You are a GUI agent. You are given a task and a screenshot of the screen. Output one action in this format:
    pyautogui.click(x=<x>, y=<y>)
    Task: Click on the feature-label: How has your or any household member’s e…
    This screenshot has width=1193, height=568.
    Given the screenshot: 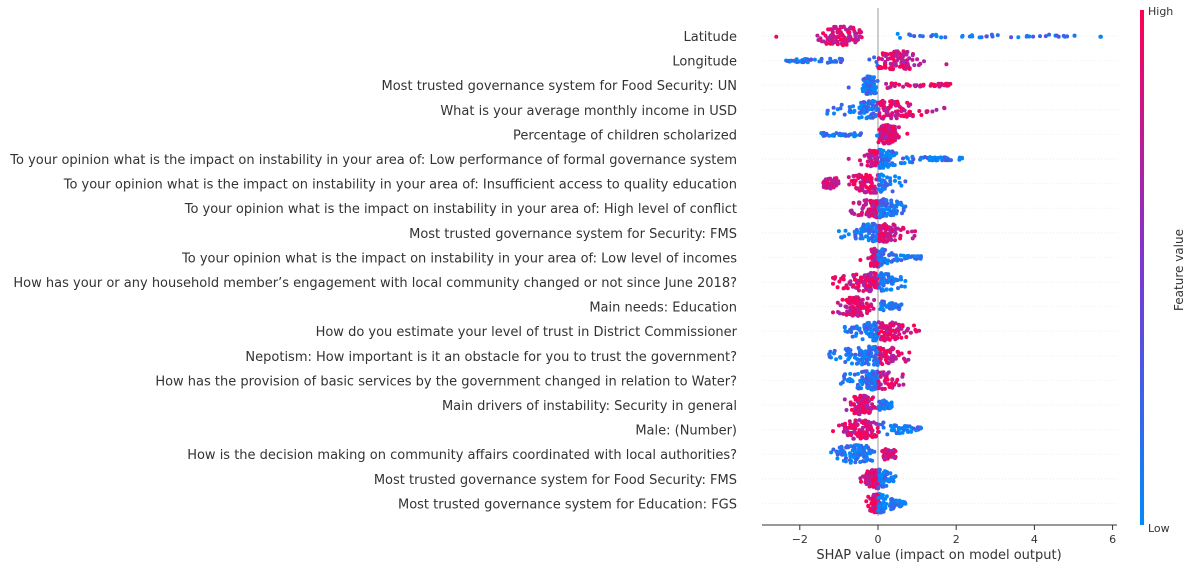 What is the action you would take?
    pyautogui.click(x=375, y=283)
    